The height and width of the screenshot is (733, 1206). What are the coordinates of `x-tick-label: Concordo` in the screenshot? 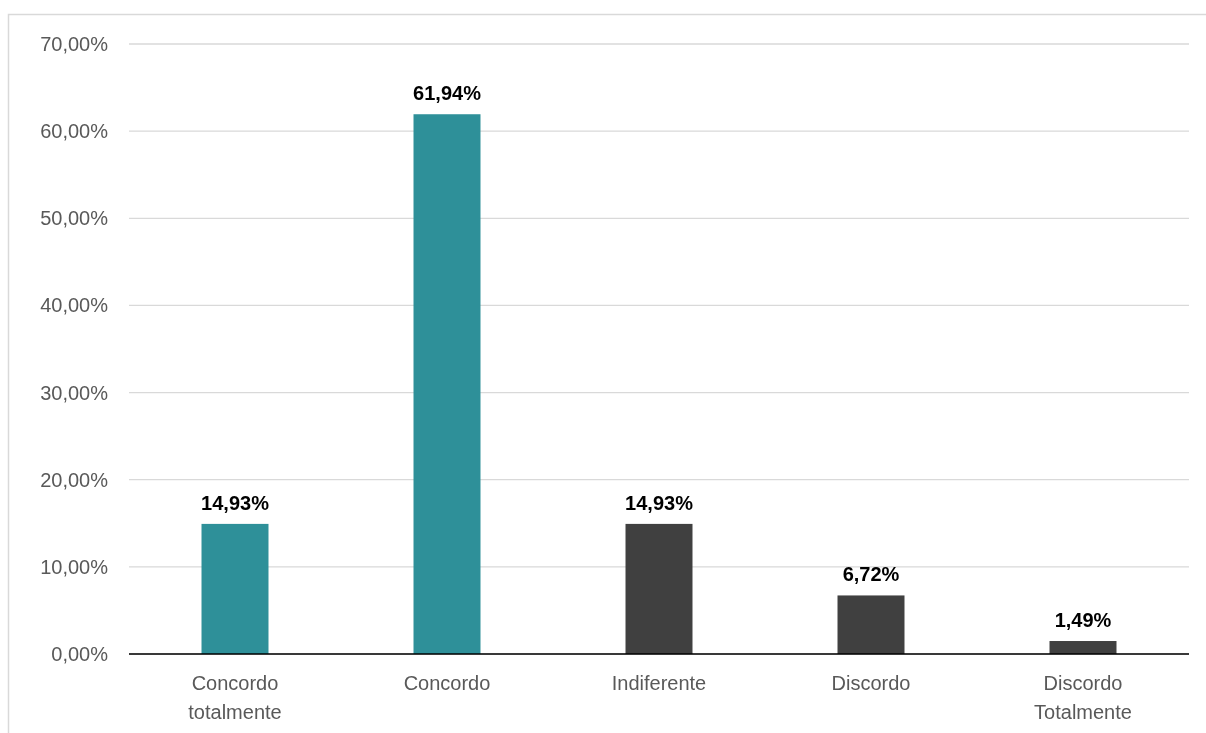 It's located at (447, 683).